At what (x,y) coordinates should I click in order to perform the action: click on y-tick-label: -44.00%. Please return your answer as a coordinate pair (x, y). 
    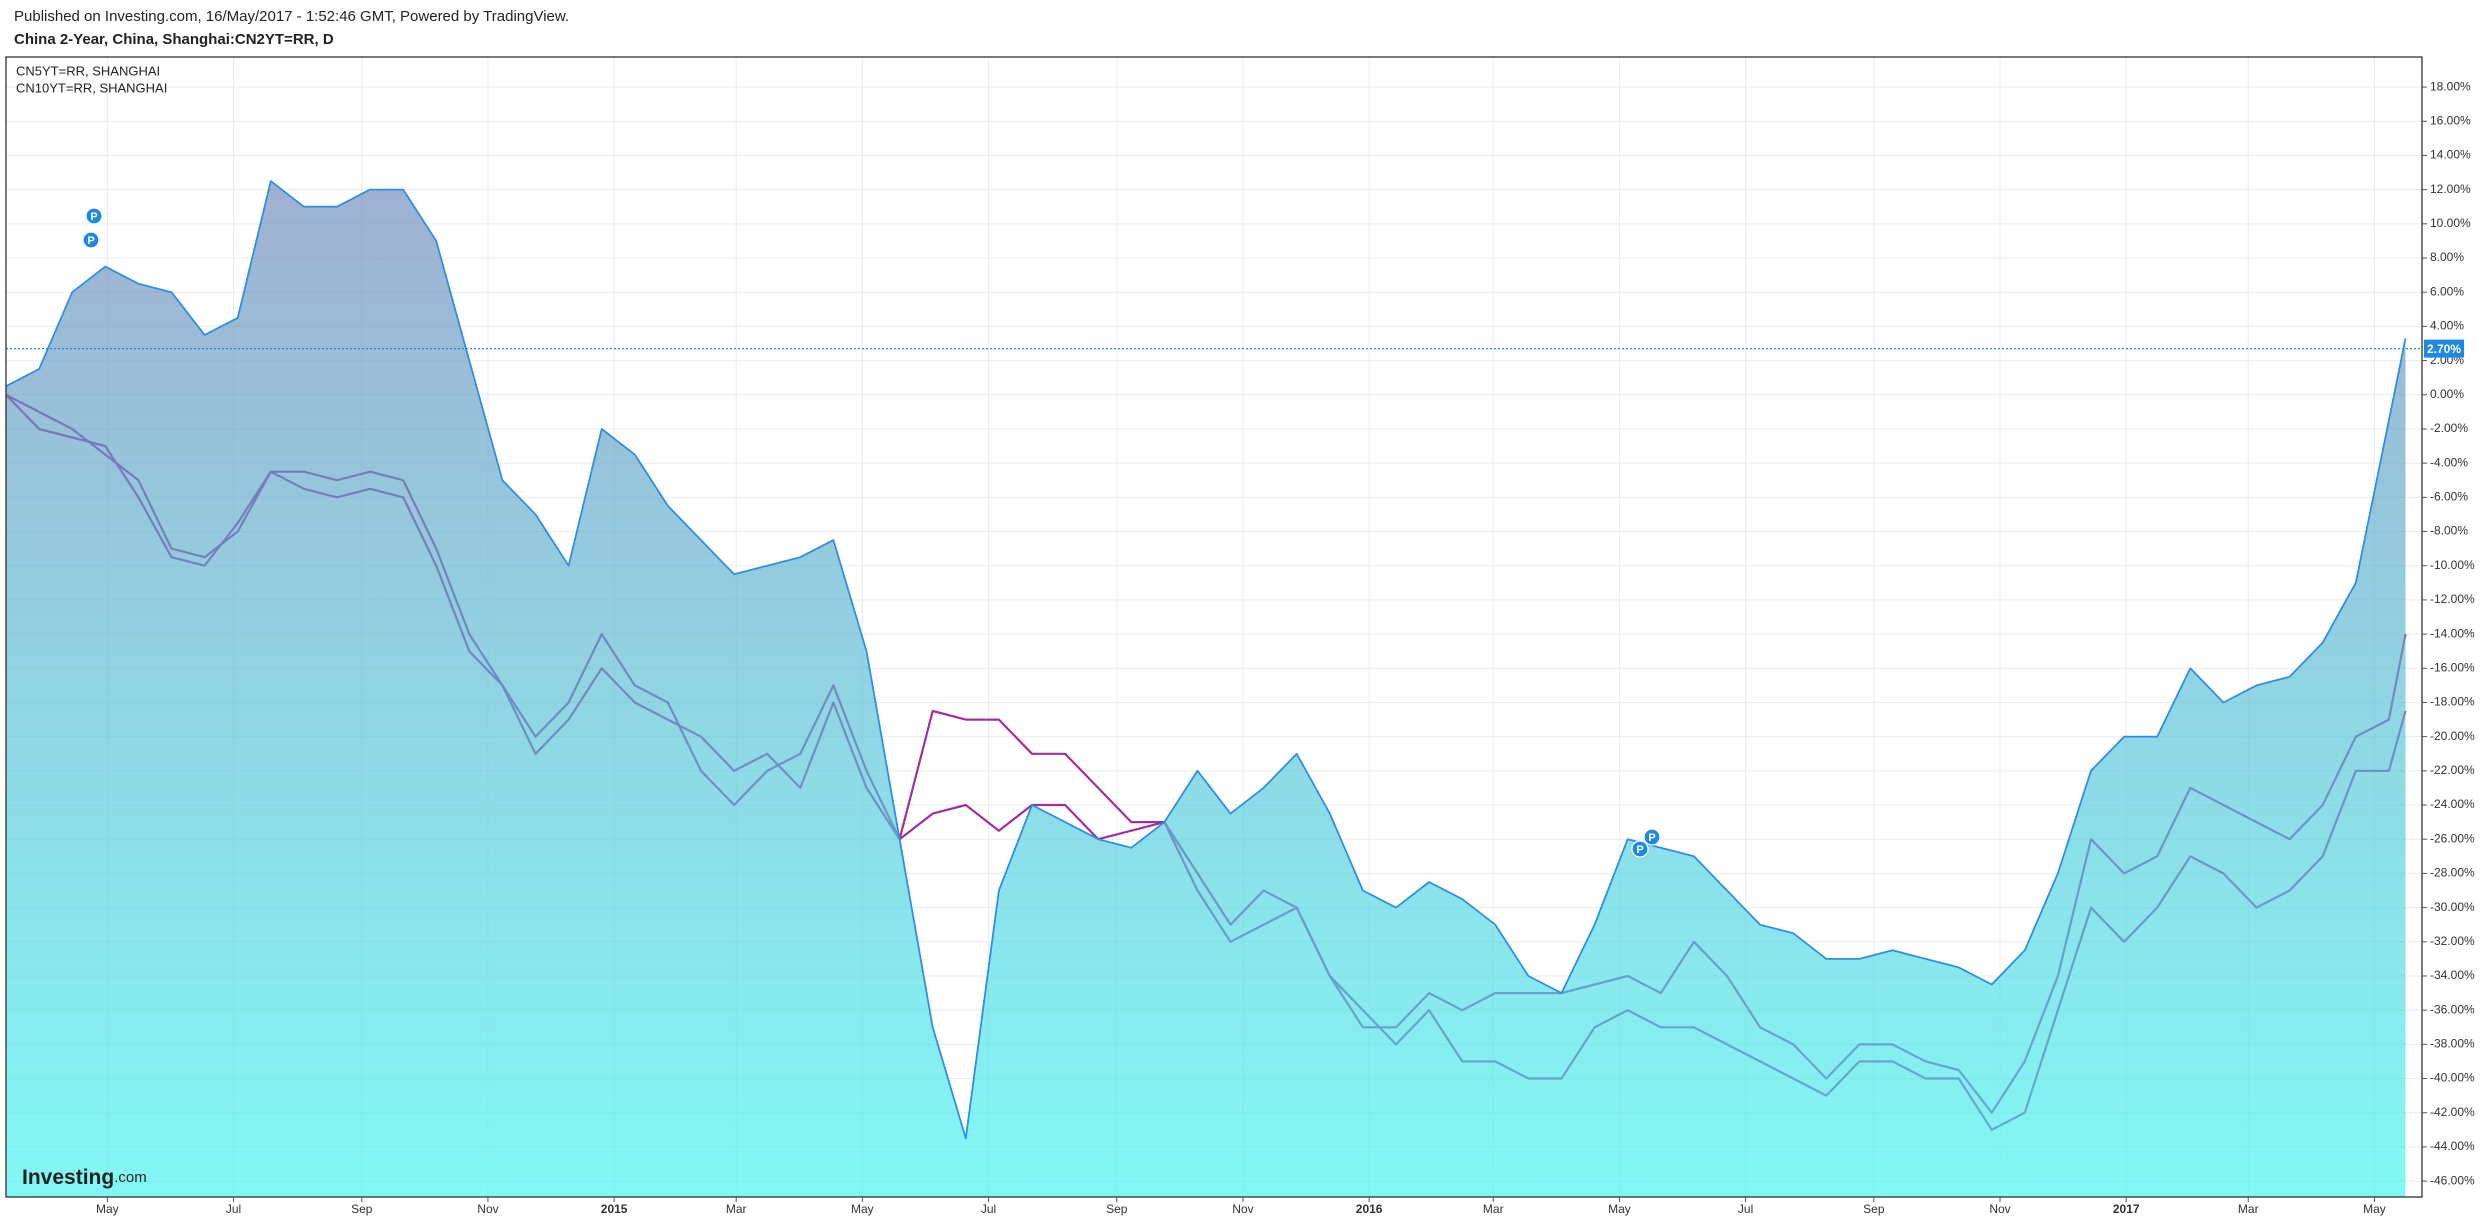
    Looking at the image, I should click on (2452, 1146).